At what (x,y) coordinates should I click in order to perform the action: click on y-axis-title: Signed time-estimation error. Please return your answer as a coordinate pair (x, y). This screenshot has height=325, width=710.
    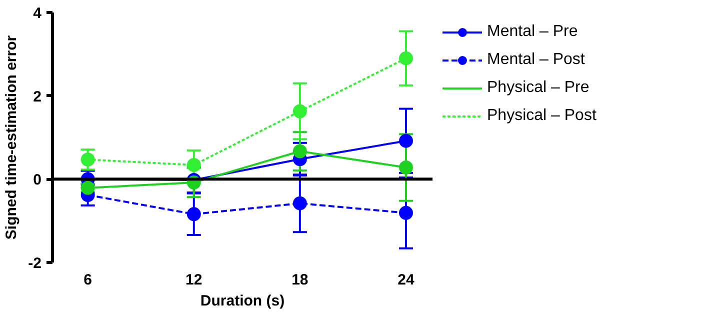
    Looking at the image, I should click on (11, 137).